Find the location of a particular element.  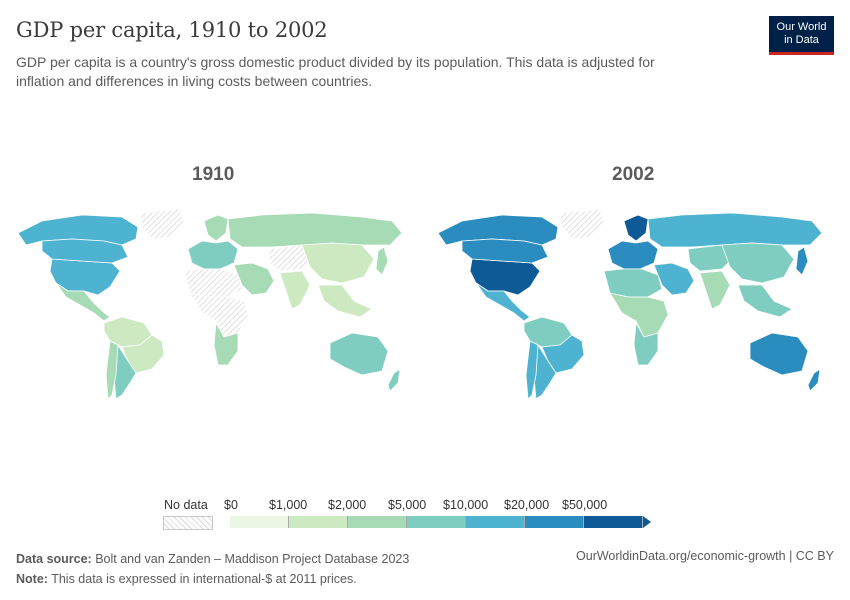

legend-no-data-label: No data is located at coordinates (186, 505).